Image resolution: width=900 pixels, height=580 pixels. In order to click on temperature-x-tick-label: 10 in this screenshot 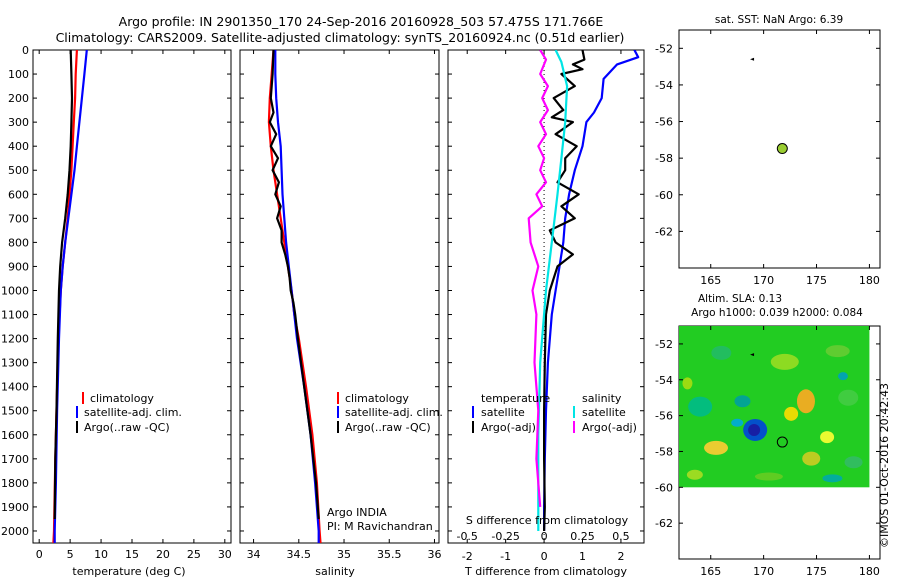, I will do `click(101, 554)`.